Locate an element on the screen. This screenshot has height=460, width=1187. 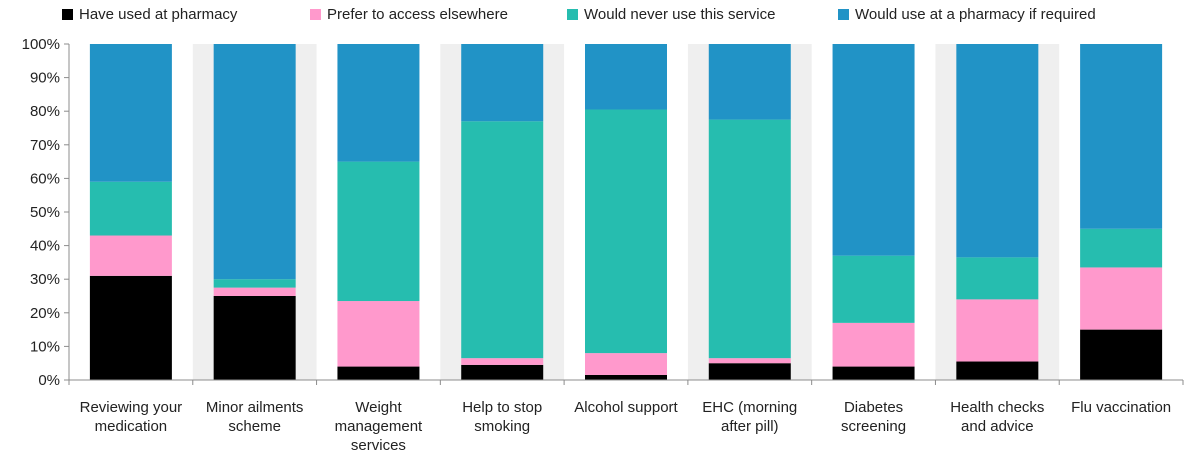
x-tick-label-line: Minor ailments is located at coordinates (255, 407).